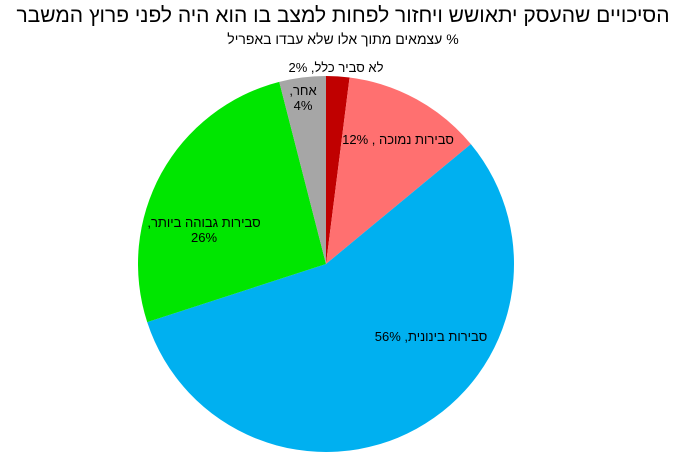  Describe the element at coordinates (203, 230) in the screenshot. I see `slice-label-highest-likelihood: סבירות גבוהה ביותר, 26%` at that location.